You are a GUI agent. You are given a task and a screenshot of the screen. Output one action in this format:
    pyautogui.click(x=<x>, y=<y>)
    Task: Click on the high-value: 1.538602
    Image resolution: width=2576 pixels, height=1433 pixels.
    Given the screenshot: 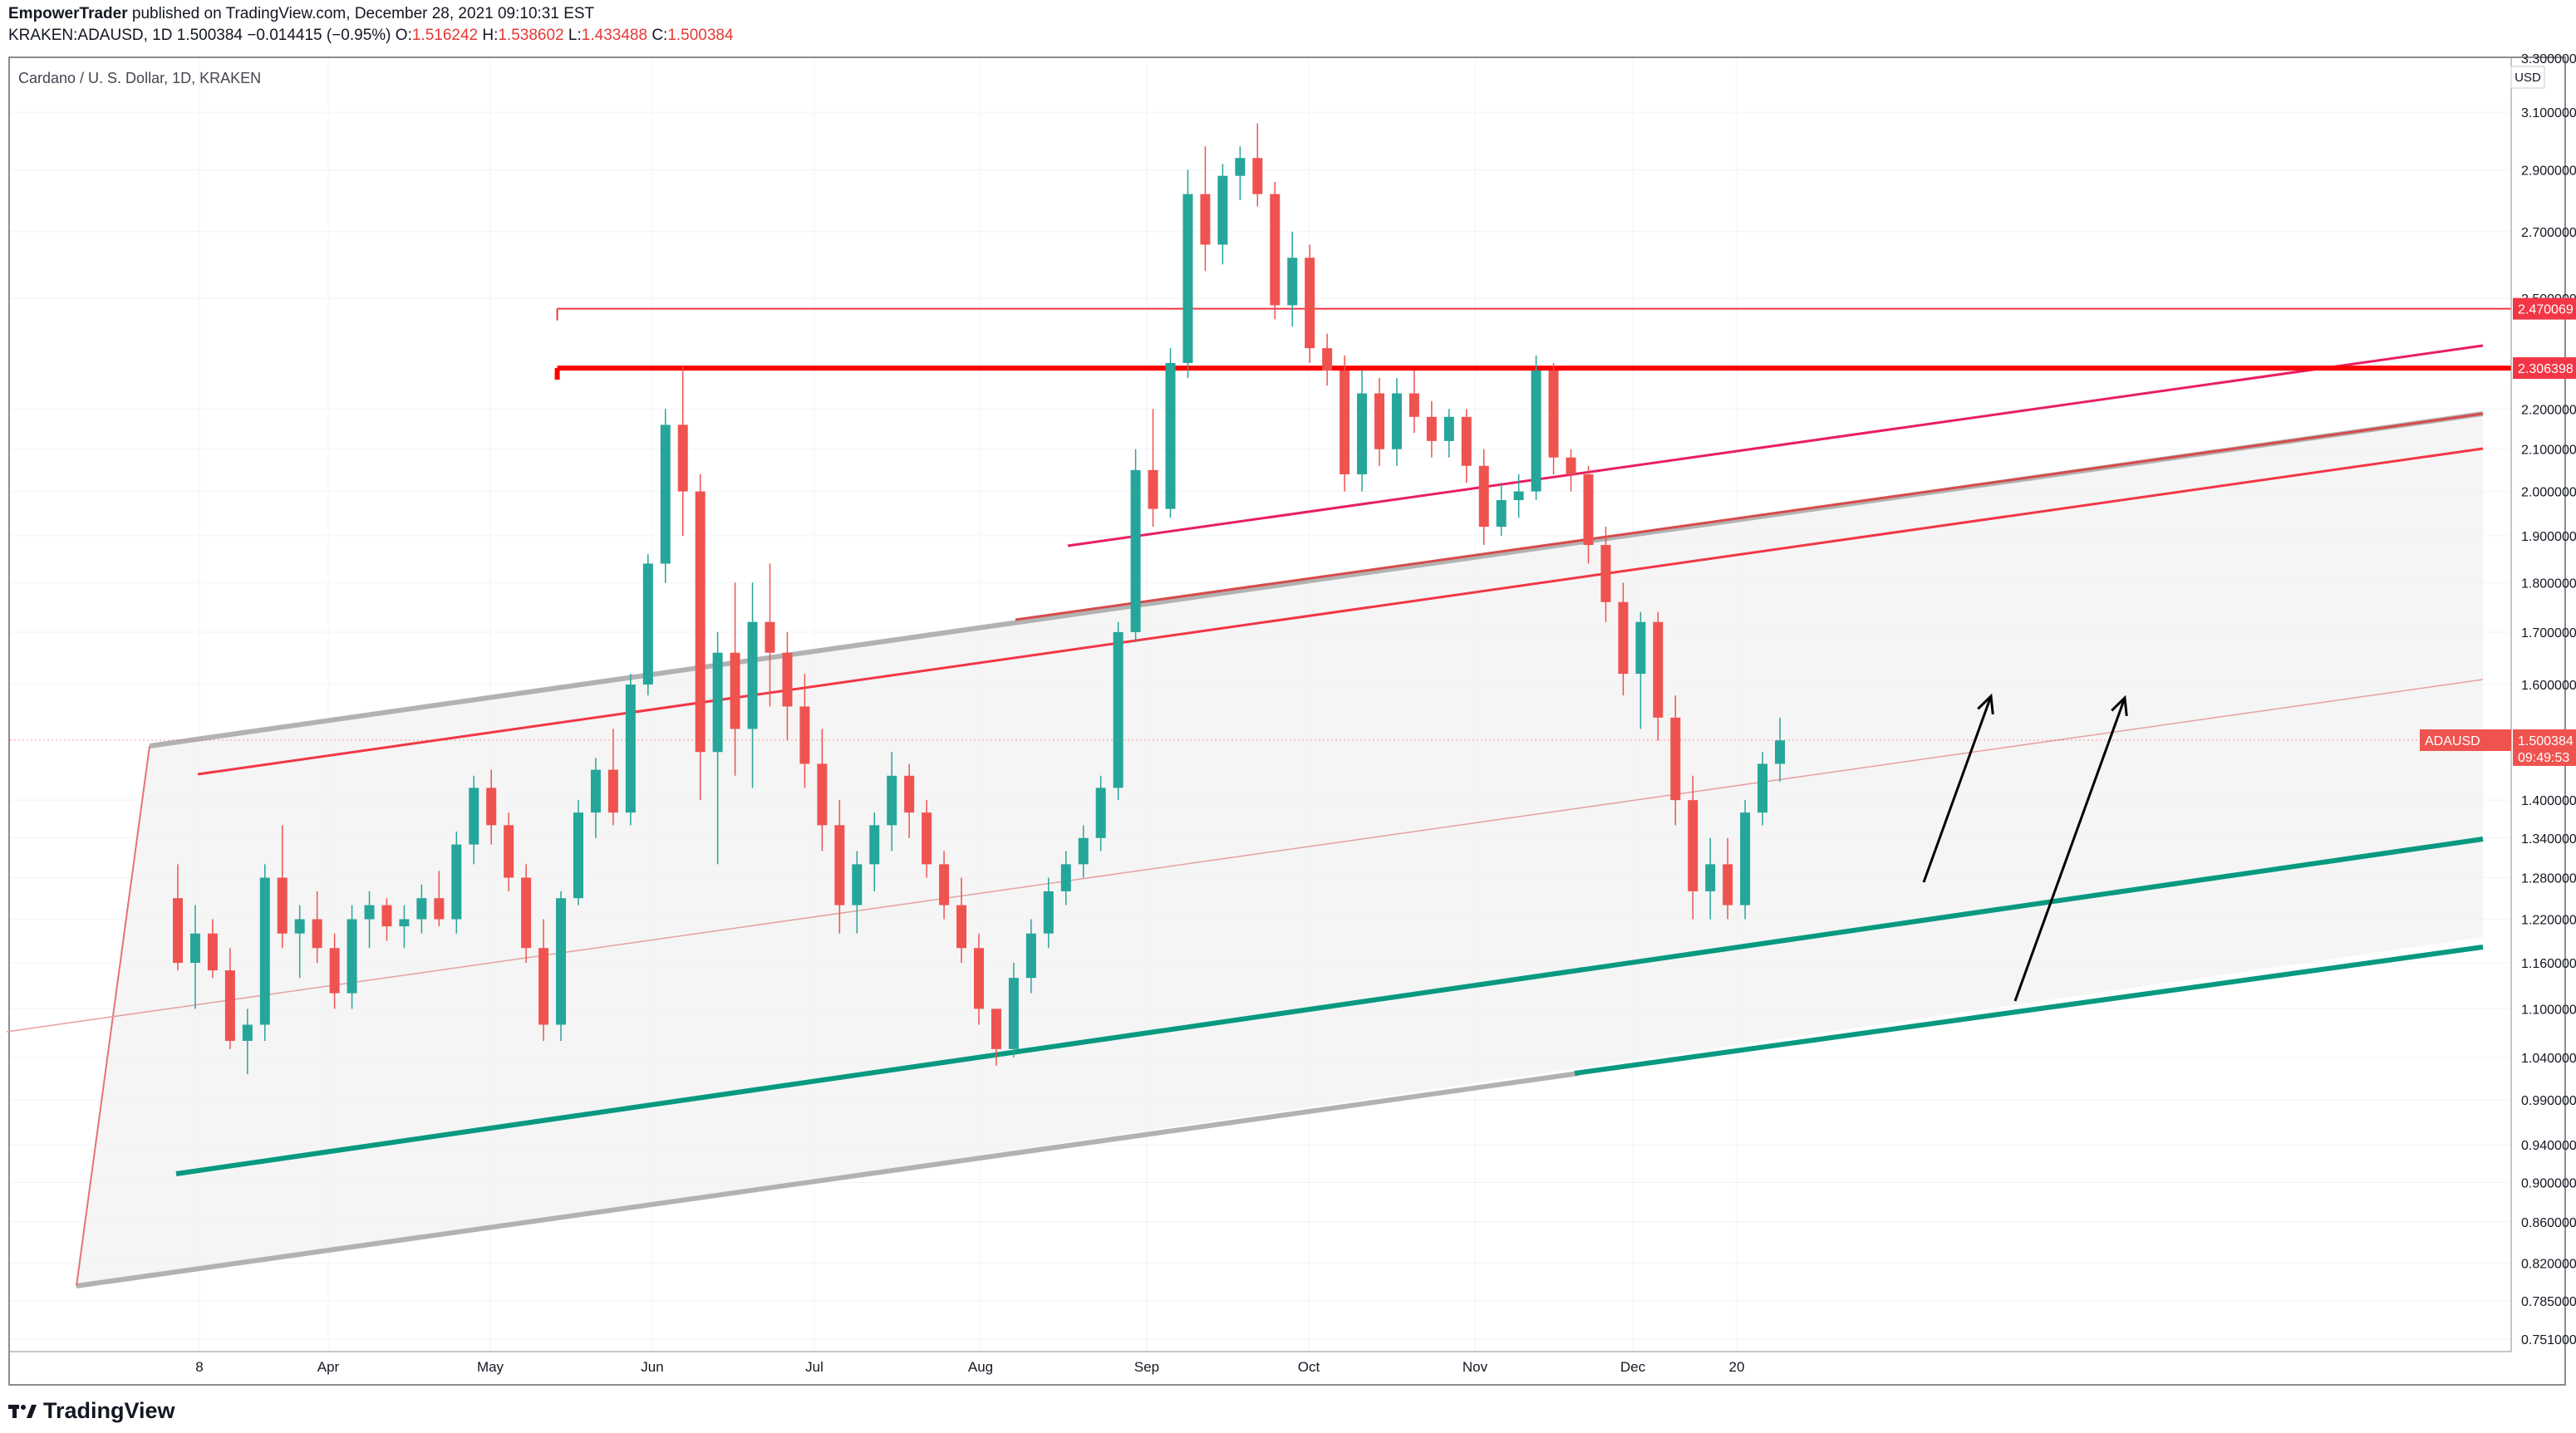 What is the action you would take?
    pyautogui.click(x=531, y=36)
    